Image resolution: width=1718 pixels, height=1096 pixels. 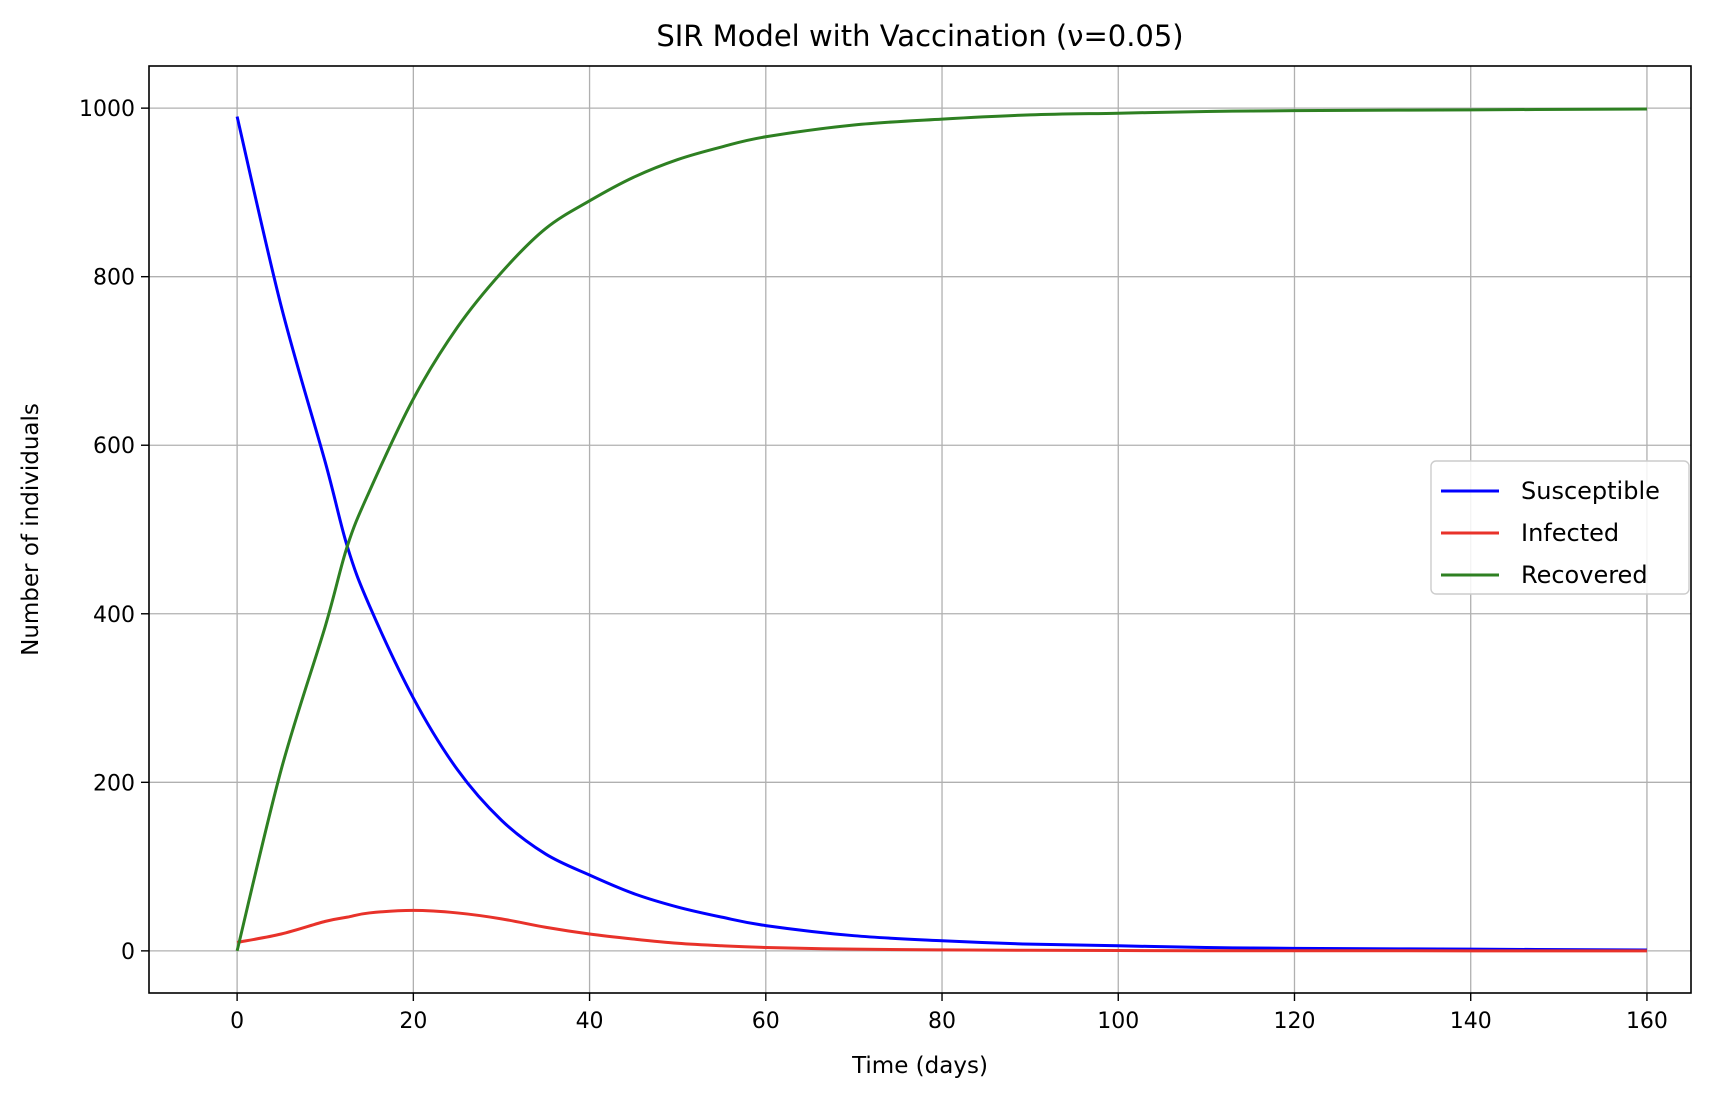 What do you see at coordinates (114, 446) in the screenshot?
I see `y-tick-label: 600` at bounding box center [114, 446].